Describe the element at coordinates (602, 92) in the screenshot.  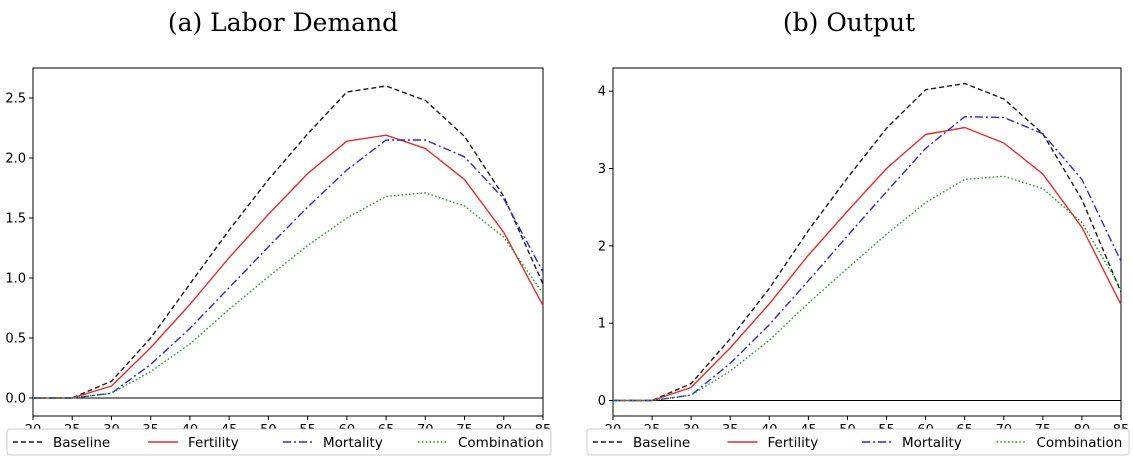
I see `y-tick-label: 4` at that location.